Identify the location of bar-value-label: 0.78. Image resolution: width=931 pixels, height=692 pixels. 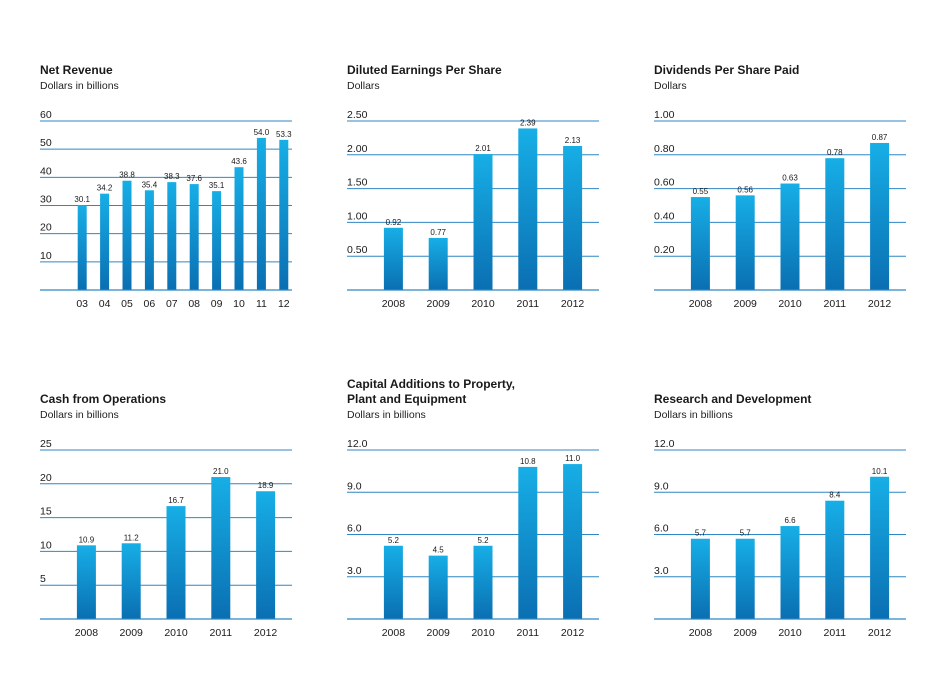
(835, 152).